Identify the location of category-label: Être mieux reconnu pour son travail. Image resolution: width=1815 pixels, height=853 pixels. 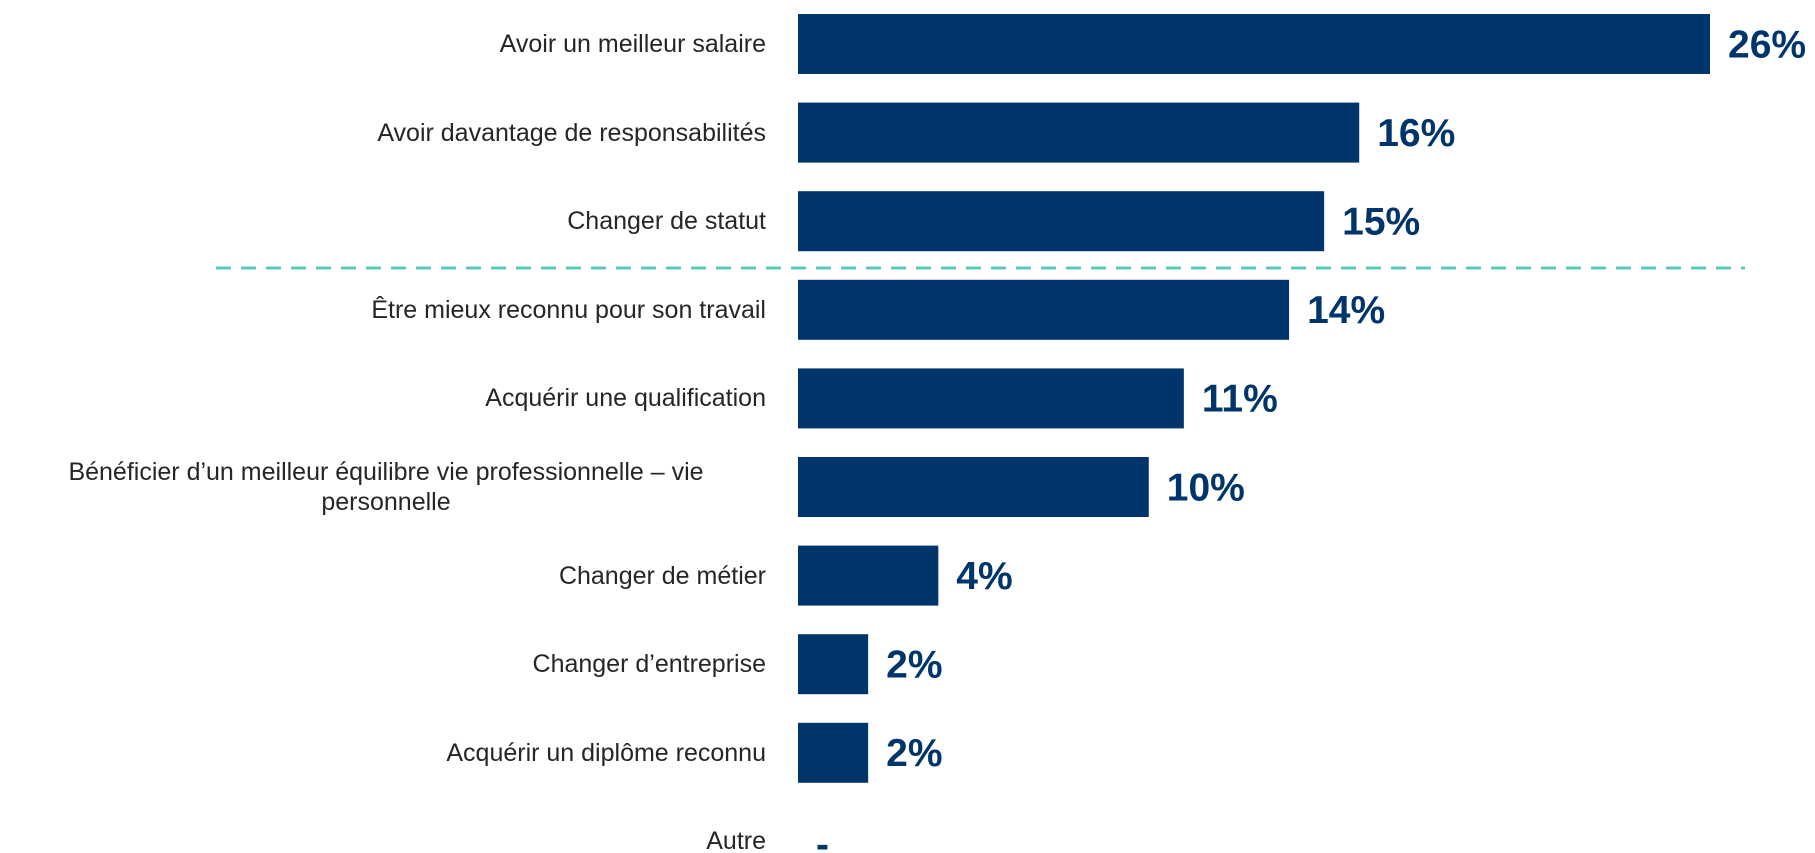
(568, 309).